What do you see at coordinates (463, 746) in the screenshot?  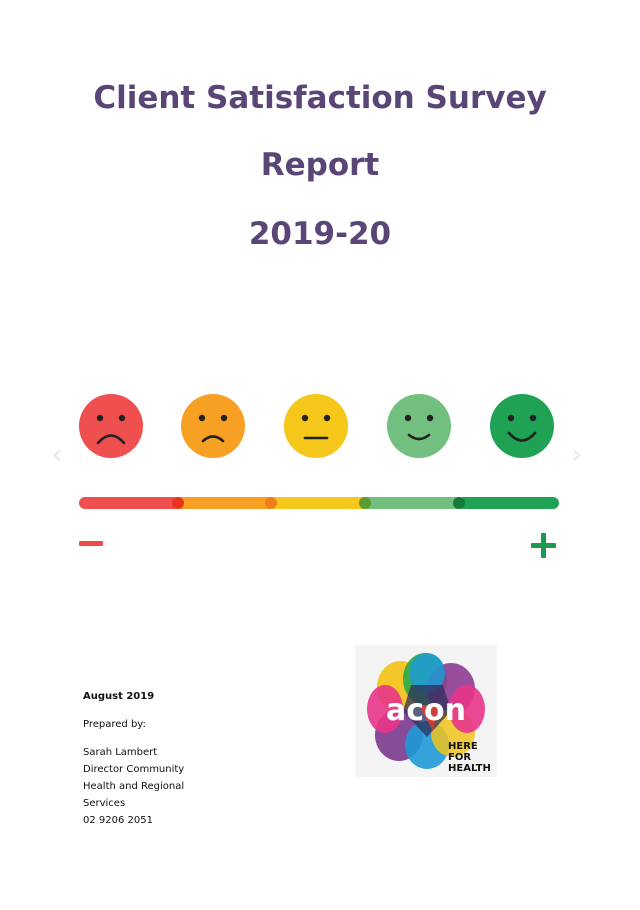 I see `logo-tagline-line-1: HERE` at bounding box center [463, 746].